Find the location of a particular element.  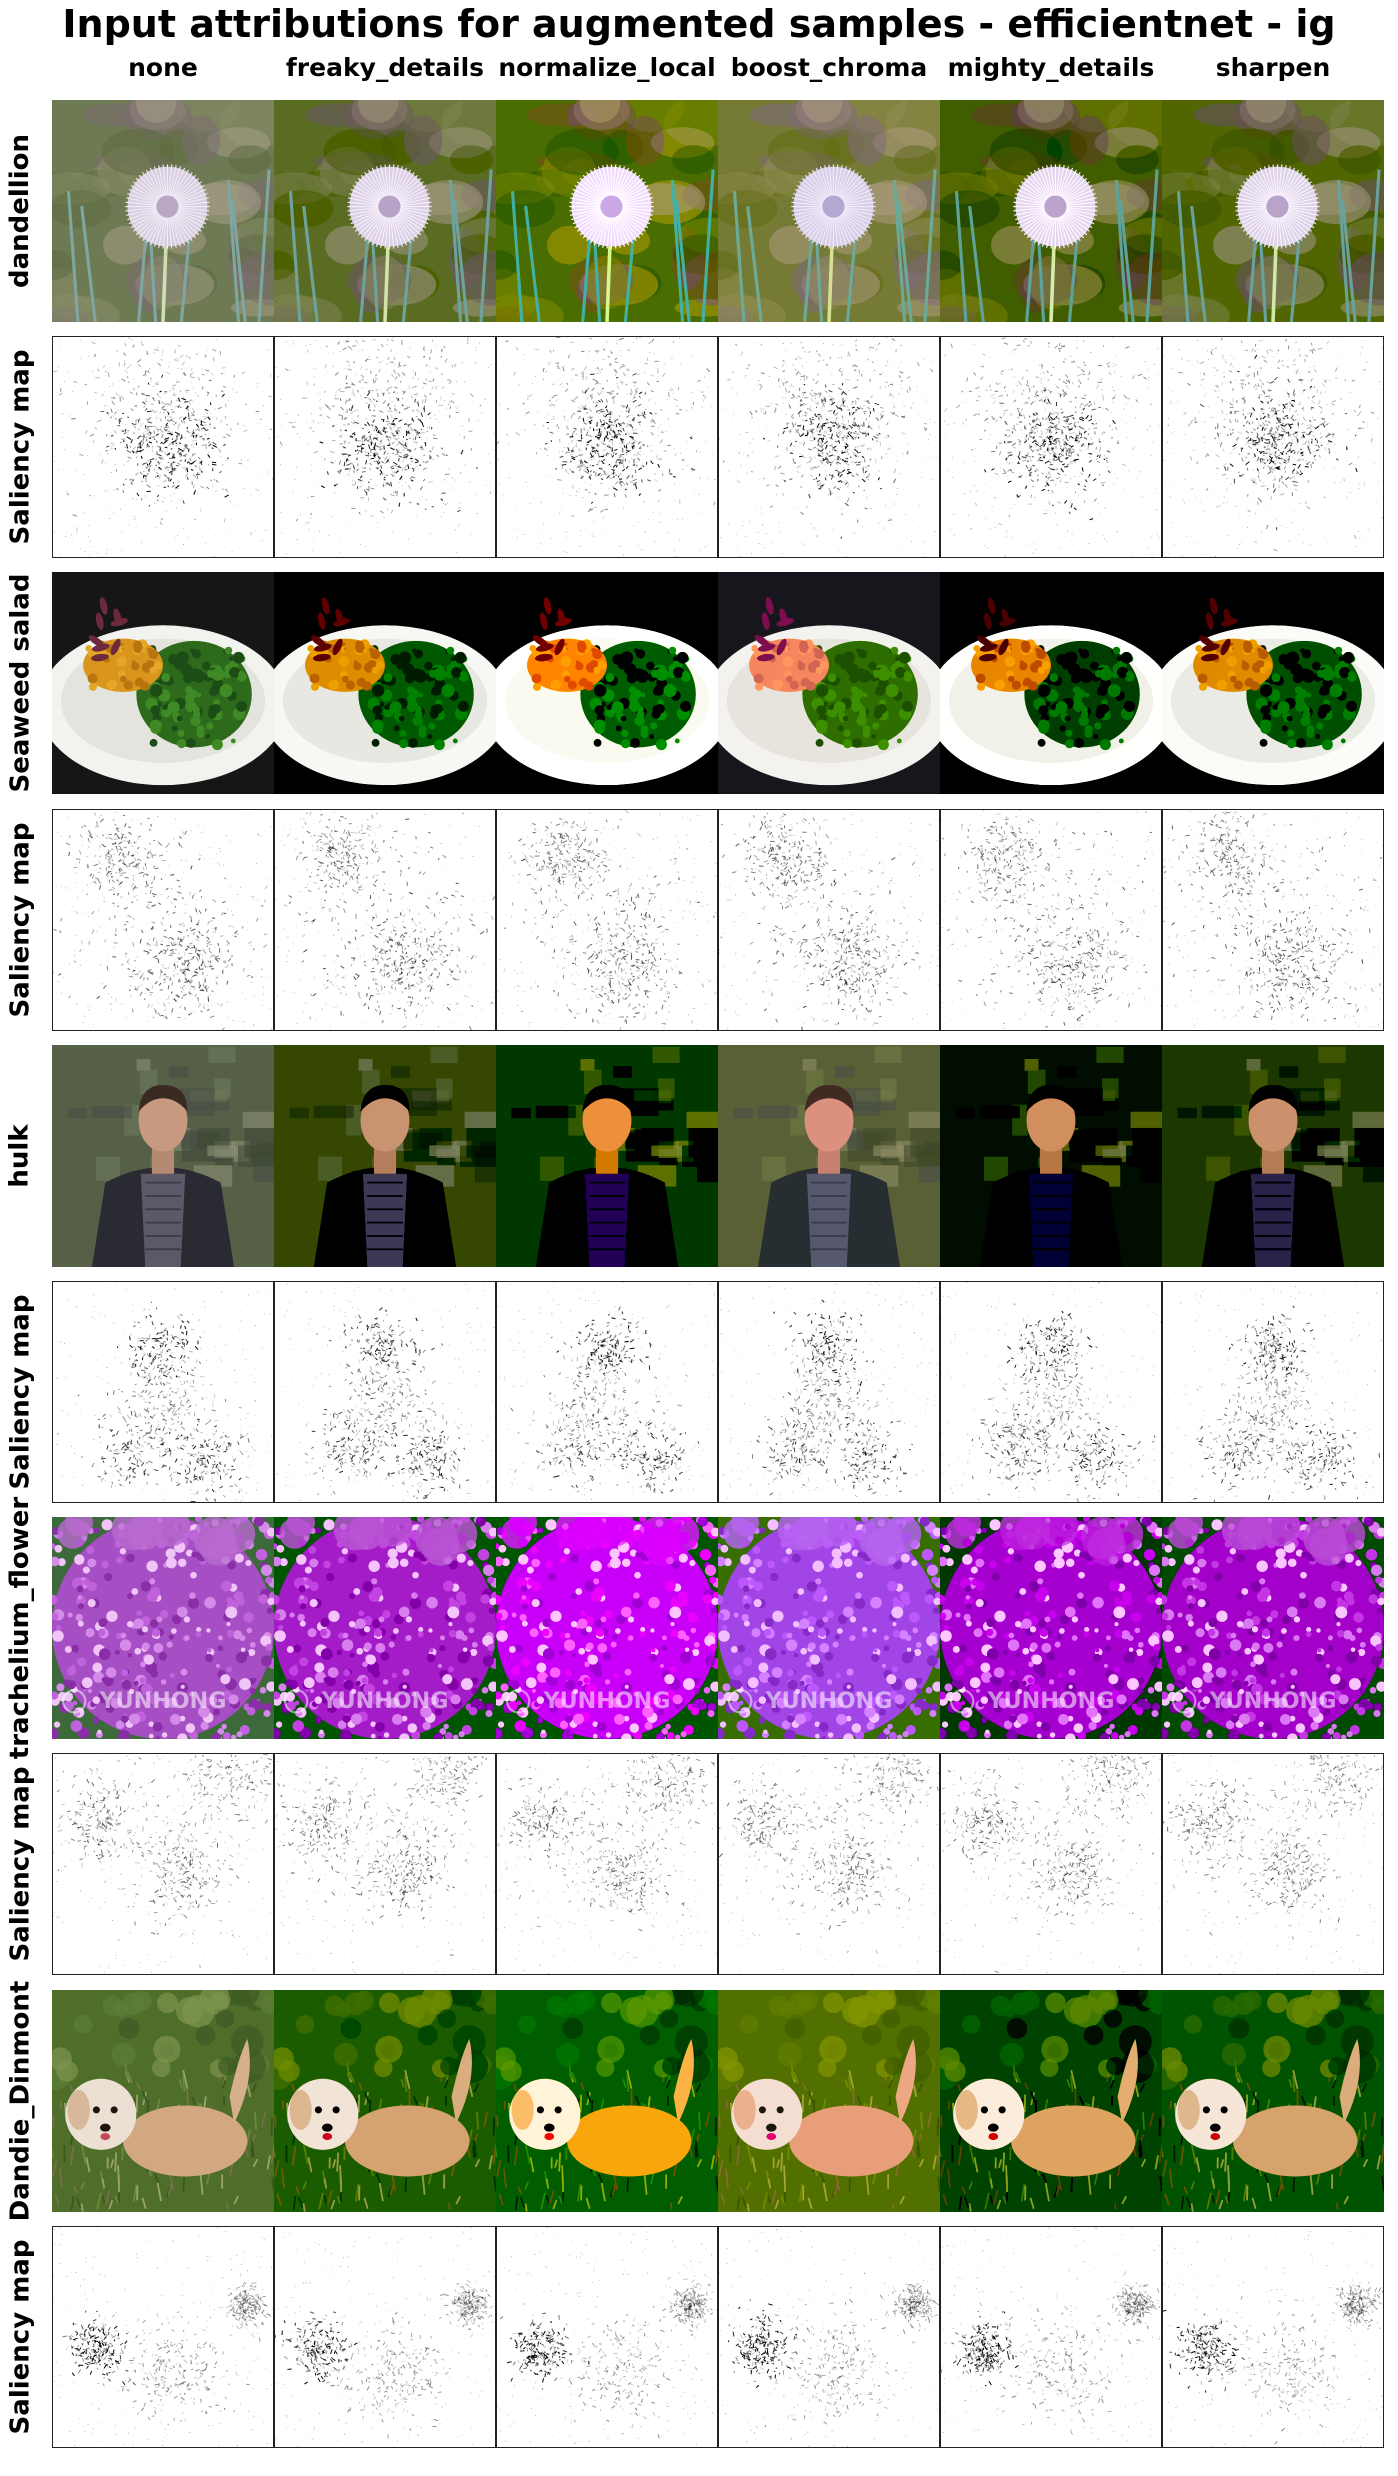

column-header-mighty-details: mighty_details is located at coordinates (1051, 68).